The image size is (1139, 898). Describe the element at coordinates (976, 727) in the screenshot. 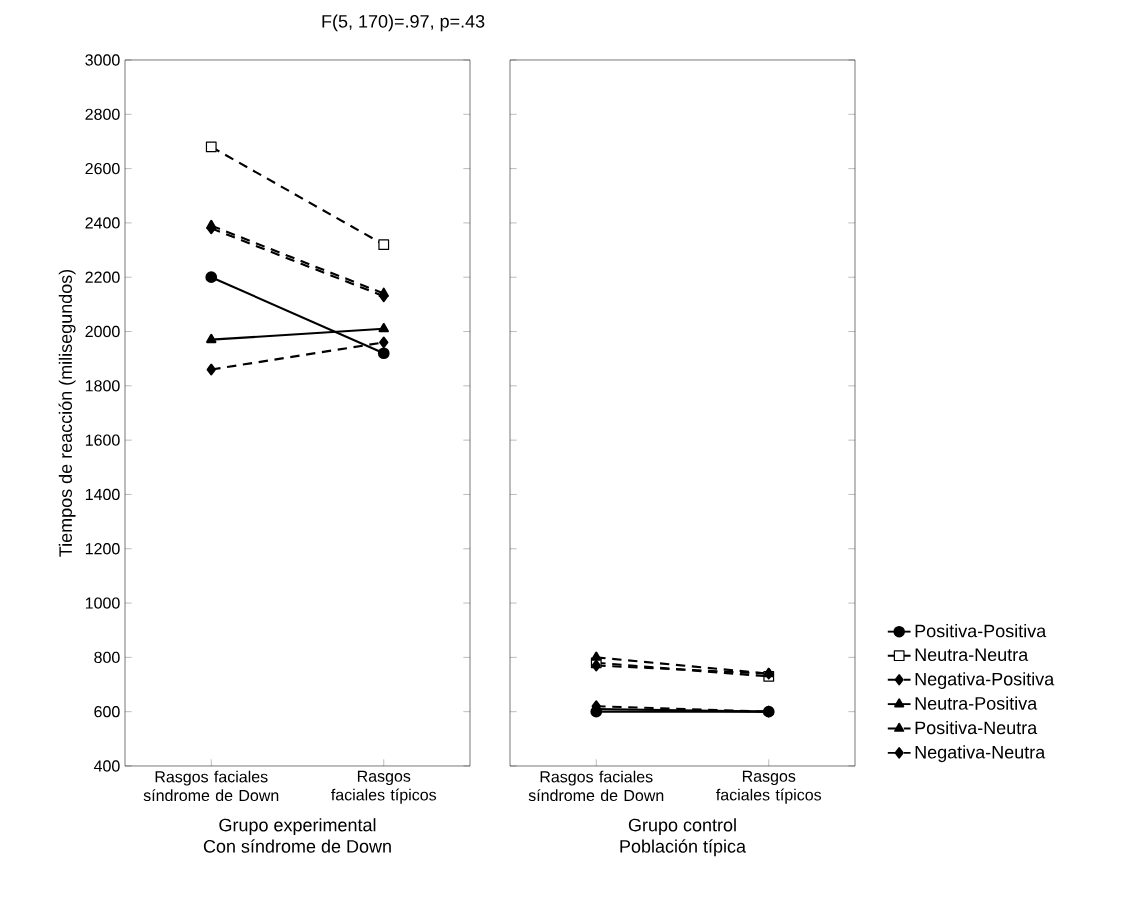

I see `legend-label: Positiva-Neutra` at that location.